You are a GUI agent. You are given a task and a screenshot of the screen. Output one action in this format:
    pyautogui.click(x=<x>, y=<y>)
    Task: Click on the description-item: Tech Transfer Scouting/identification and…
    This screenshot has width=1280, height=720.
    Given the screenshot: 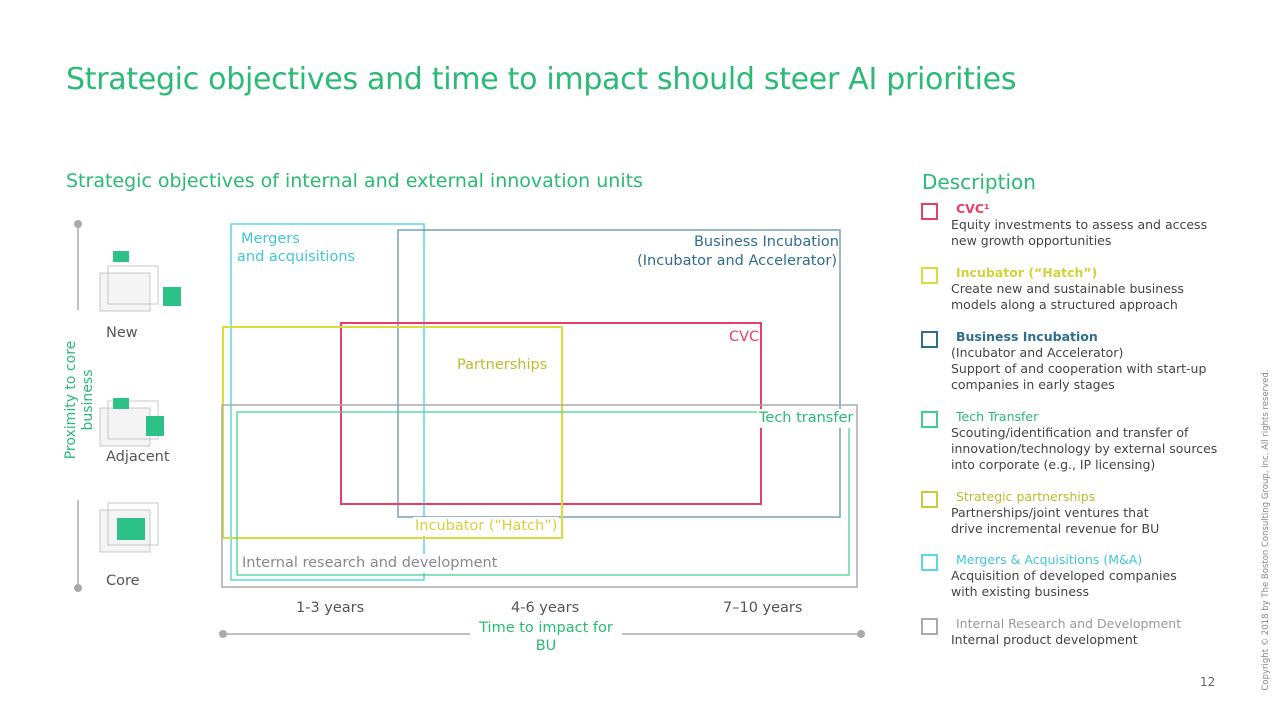 What is the action you would take?
    pyautogui.click(x=1071, y=441)
    